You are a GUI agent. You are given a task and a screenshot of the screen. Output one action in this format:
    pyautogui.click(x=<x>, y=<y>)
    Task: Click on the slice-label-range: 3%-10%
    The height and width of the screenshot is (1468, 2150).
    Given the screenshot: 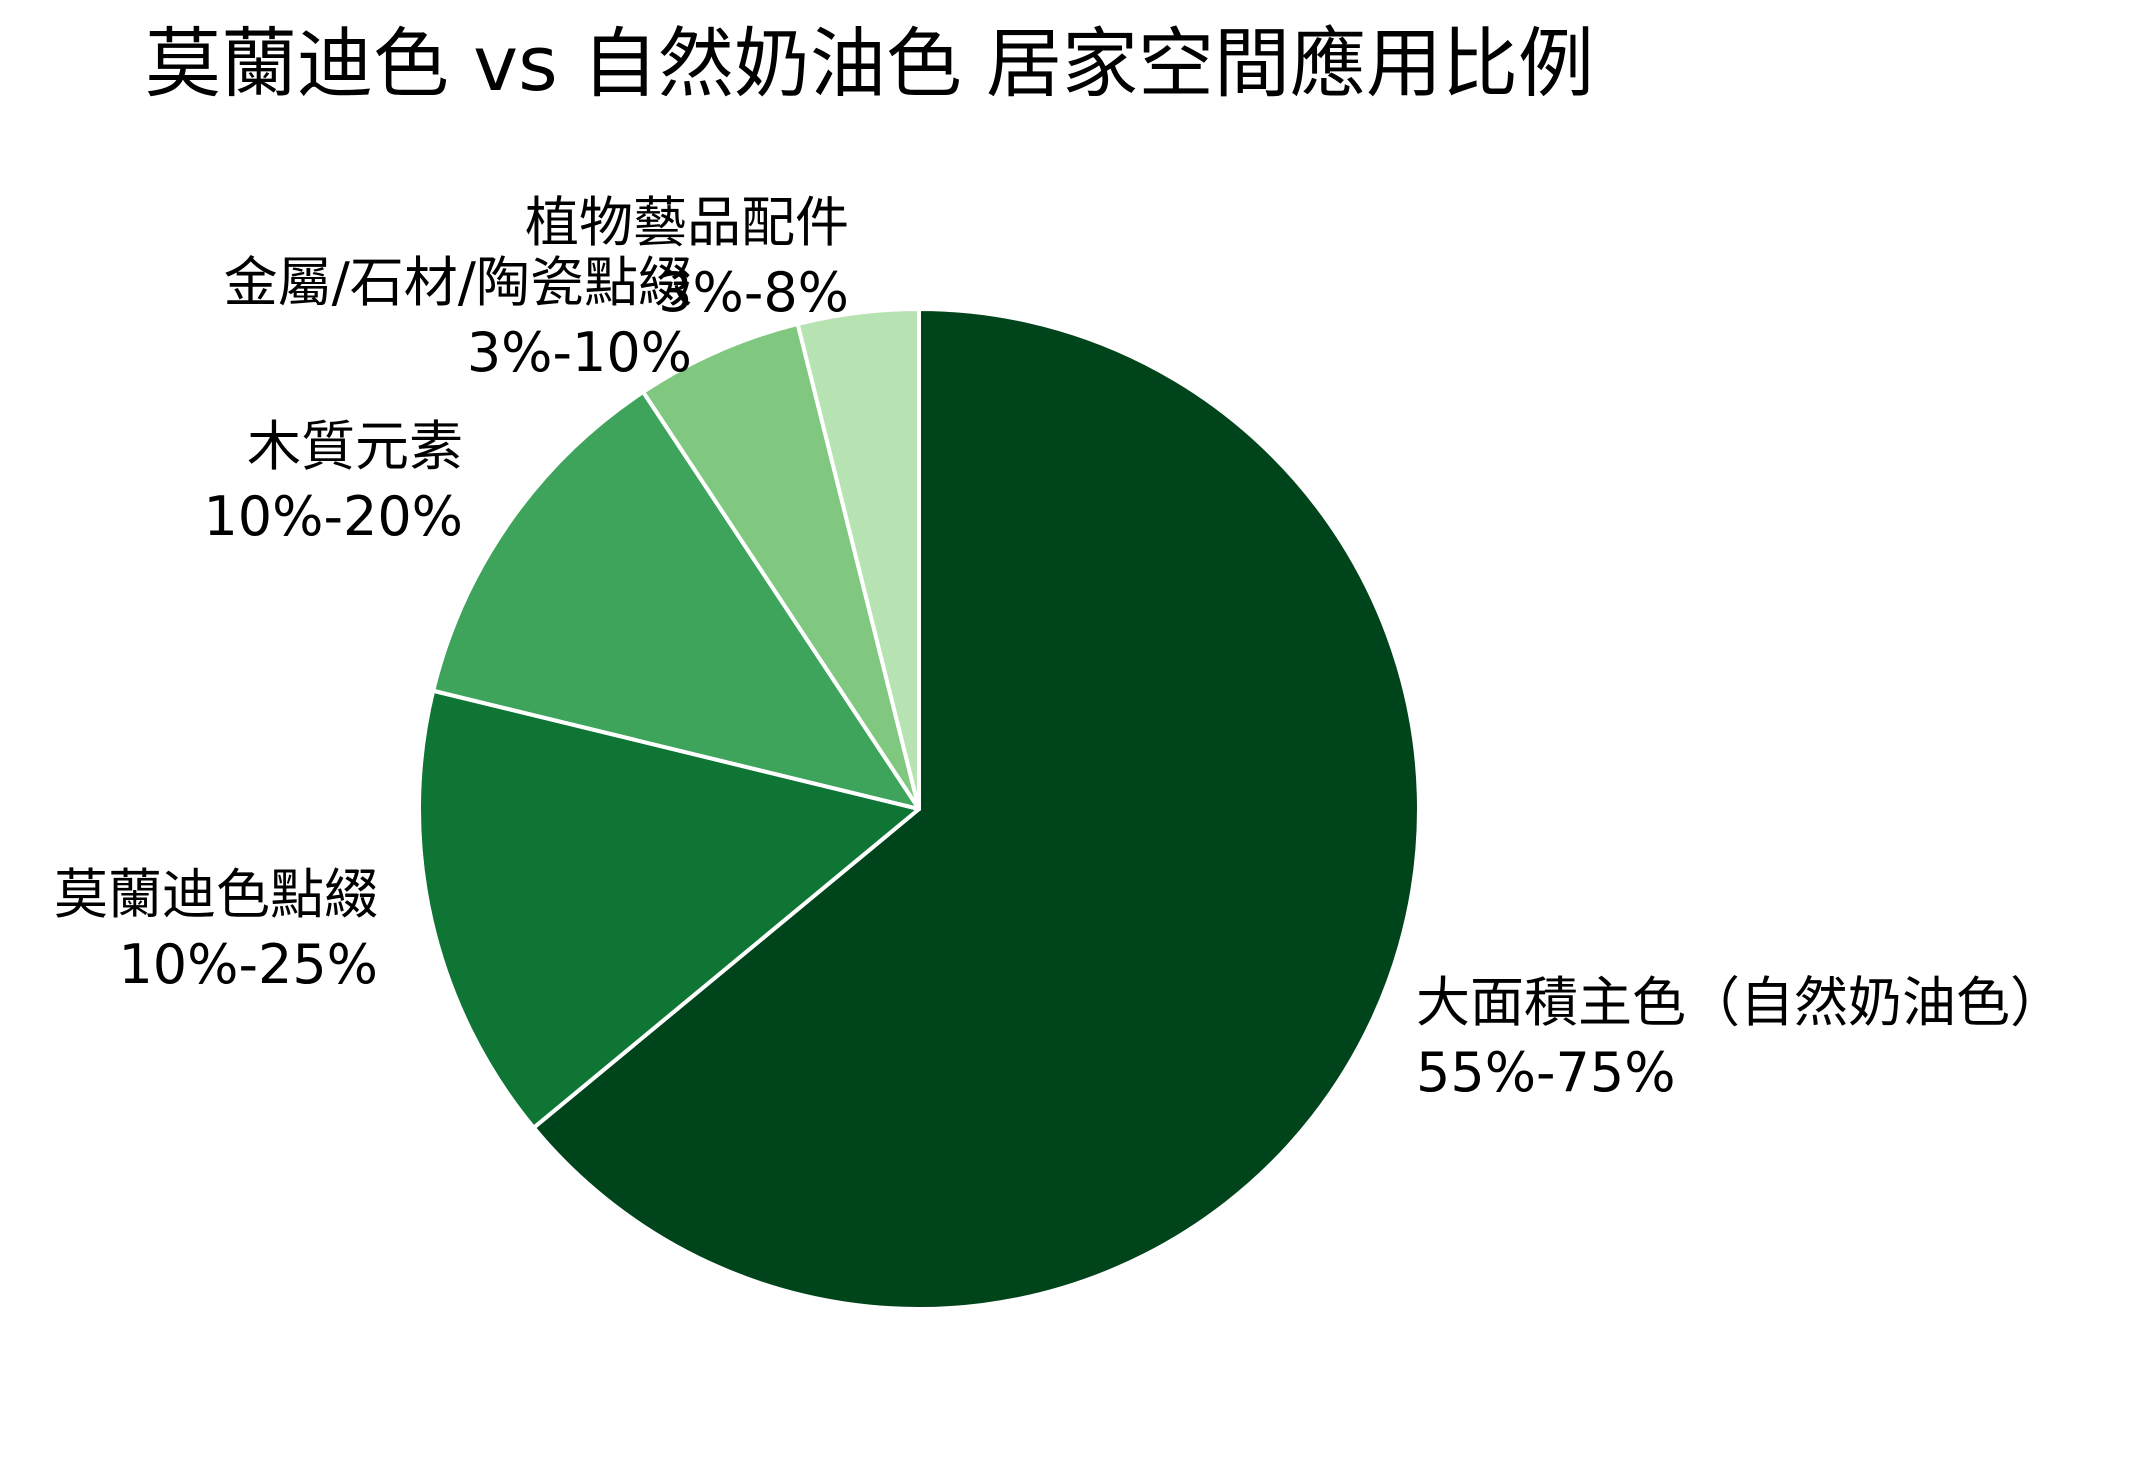 What is the action you would take?
    pyautogui.click(x=579, y=352)
    